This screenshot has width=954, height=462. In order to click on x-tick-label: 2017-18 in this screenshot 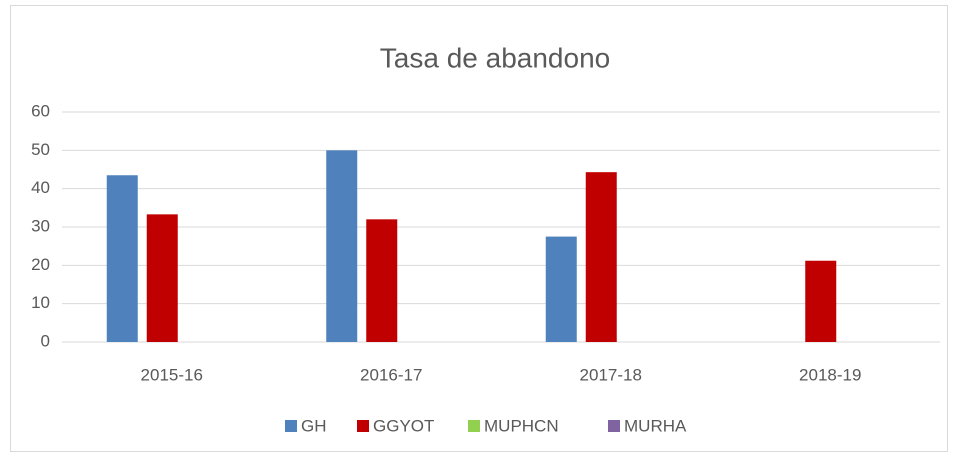, I will do `click(611, 374)`.